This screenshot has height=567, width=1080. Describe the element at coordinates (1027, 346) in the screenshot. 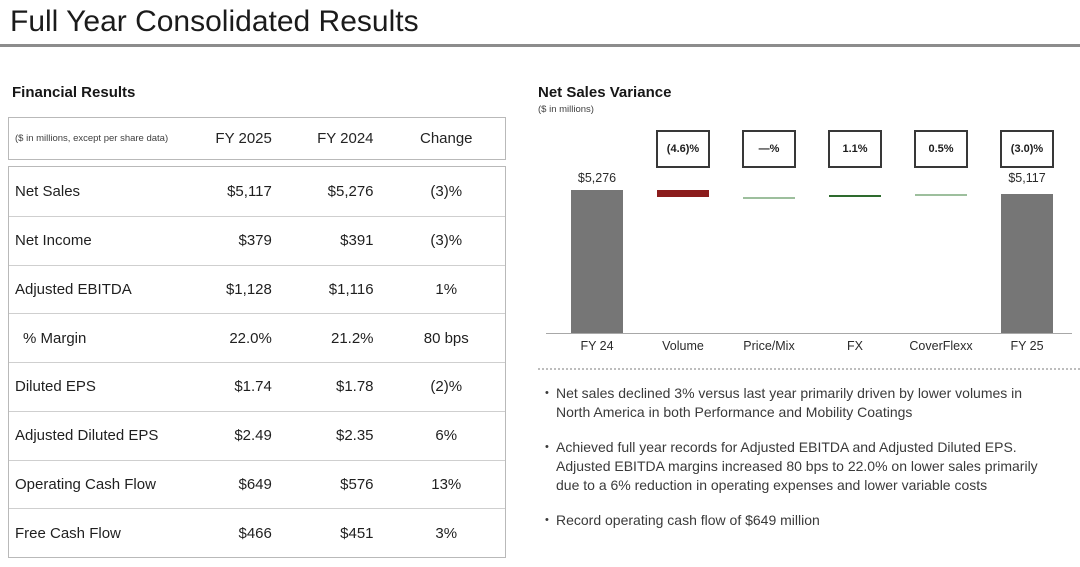

I see `category-label: FY 25` at that location.